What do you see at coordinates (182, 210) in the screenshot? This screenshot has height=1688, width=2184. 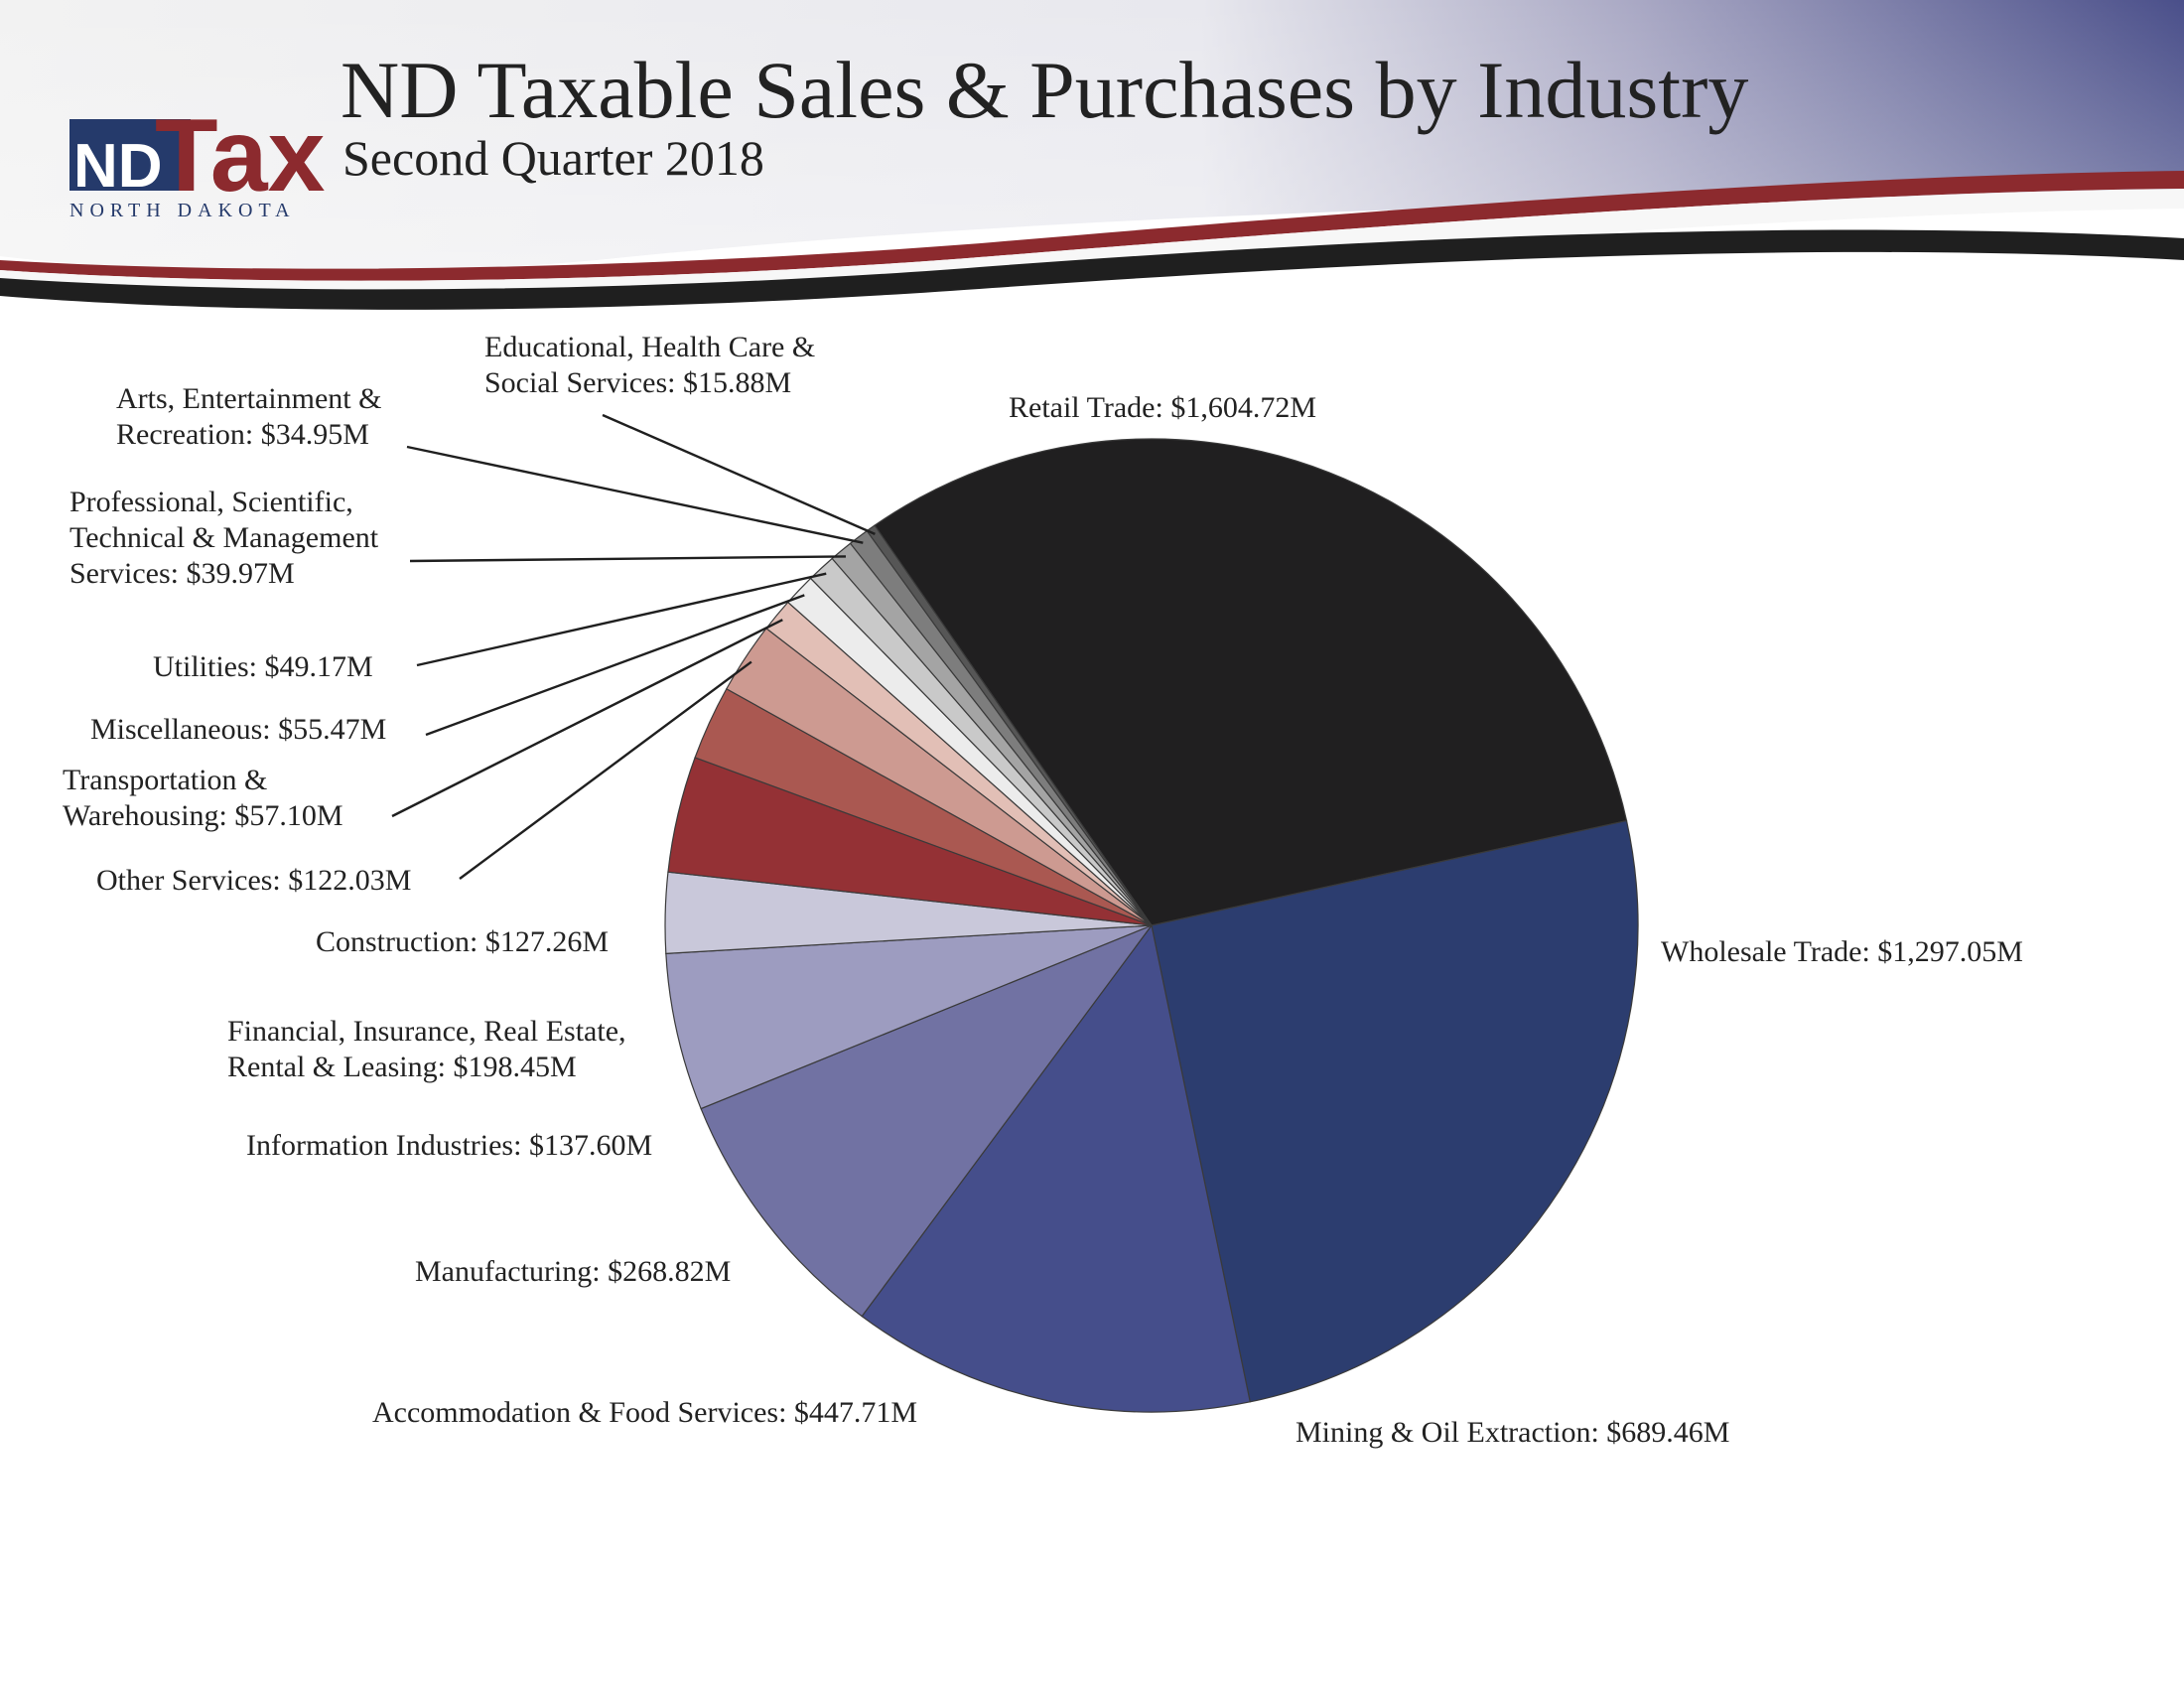 I see `logo-state-text: NORTH DAKOTA` at bounding box center [182, 210].